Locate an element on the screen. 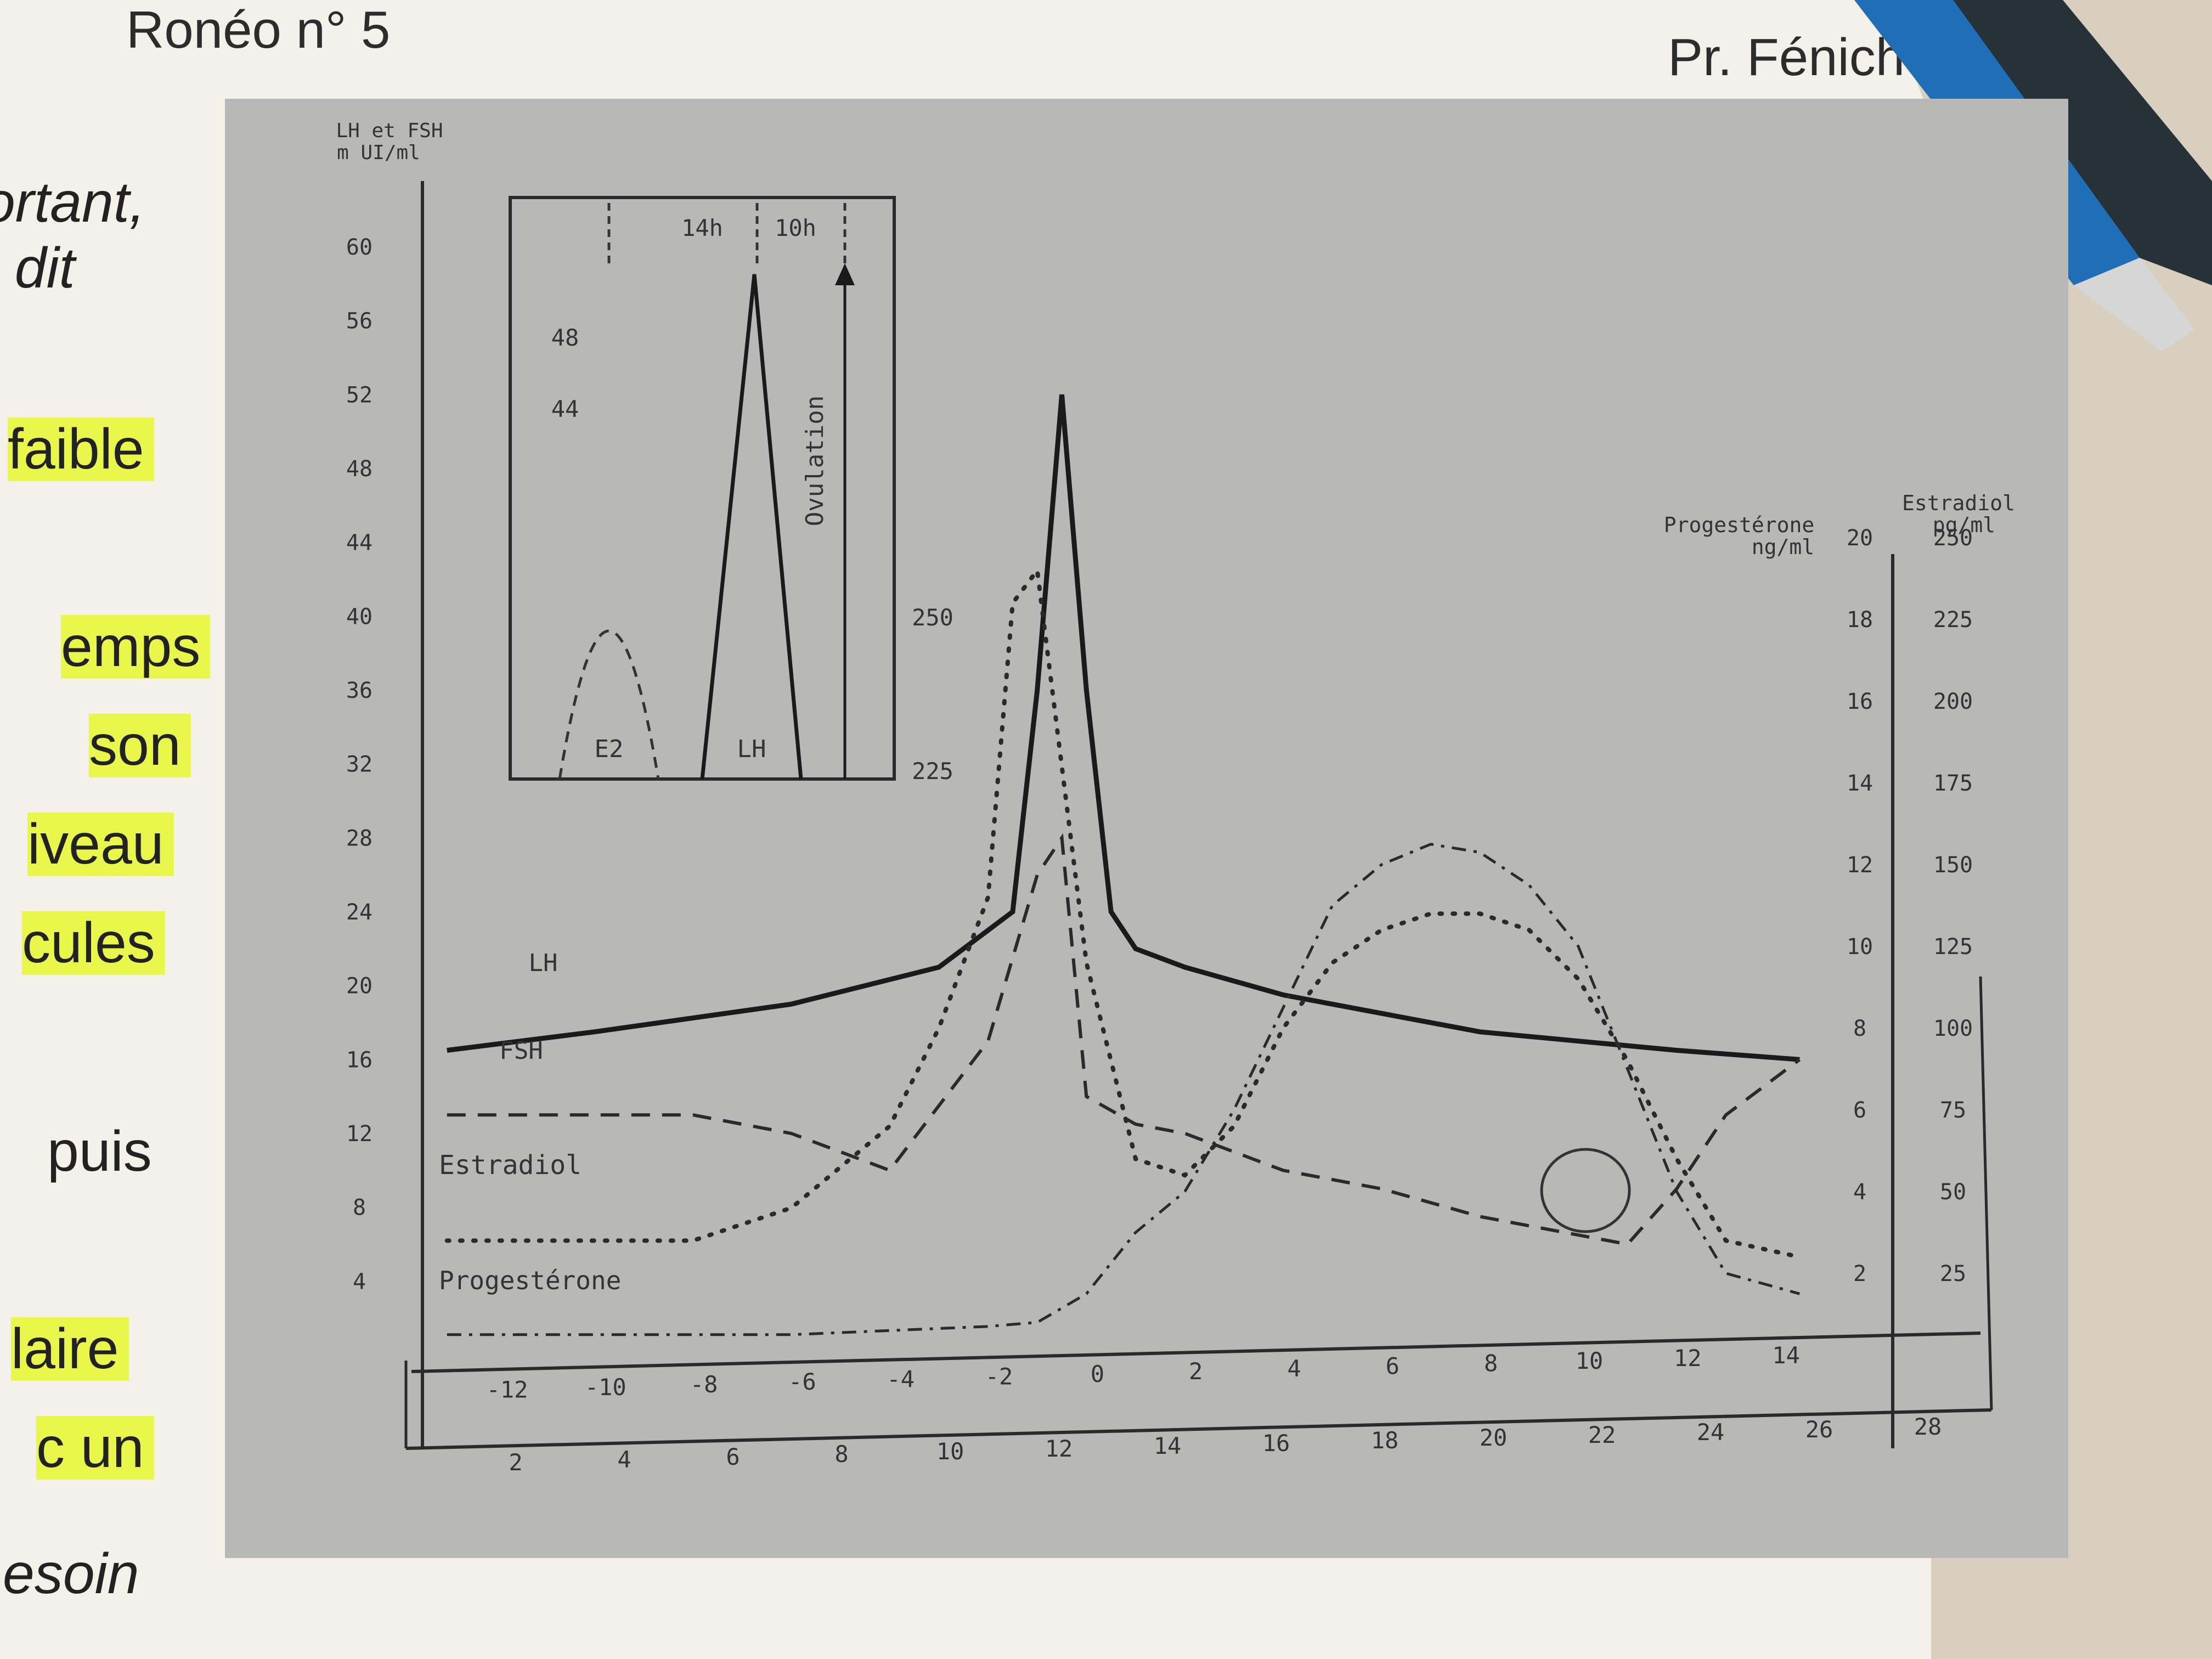 Image resolution: width=2212 pixels, height=1659 pixels. side-text-fragment: n dit is located at coordinates (37, 268).